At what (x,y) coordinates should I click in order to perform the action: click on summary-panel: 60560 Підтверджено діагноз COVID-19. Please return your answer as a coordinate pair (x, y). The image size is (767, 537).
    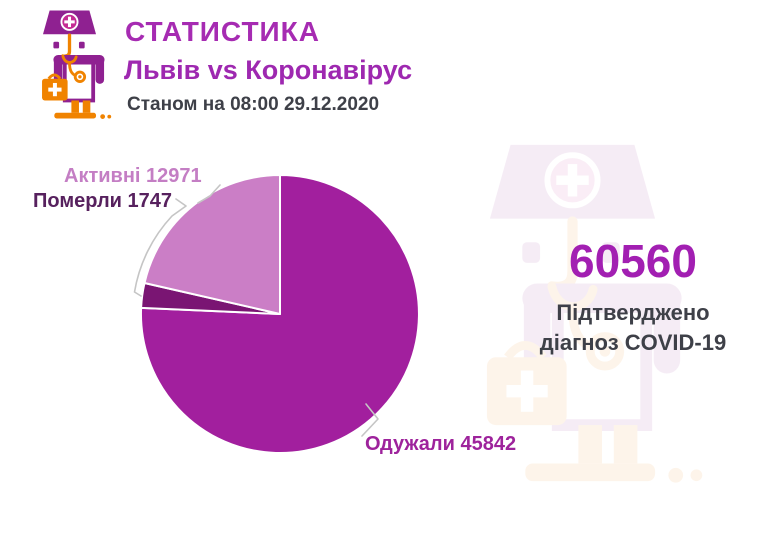
    Looking at the image, I should click on (632, 297).